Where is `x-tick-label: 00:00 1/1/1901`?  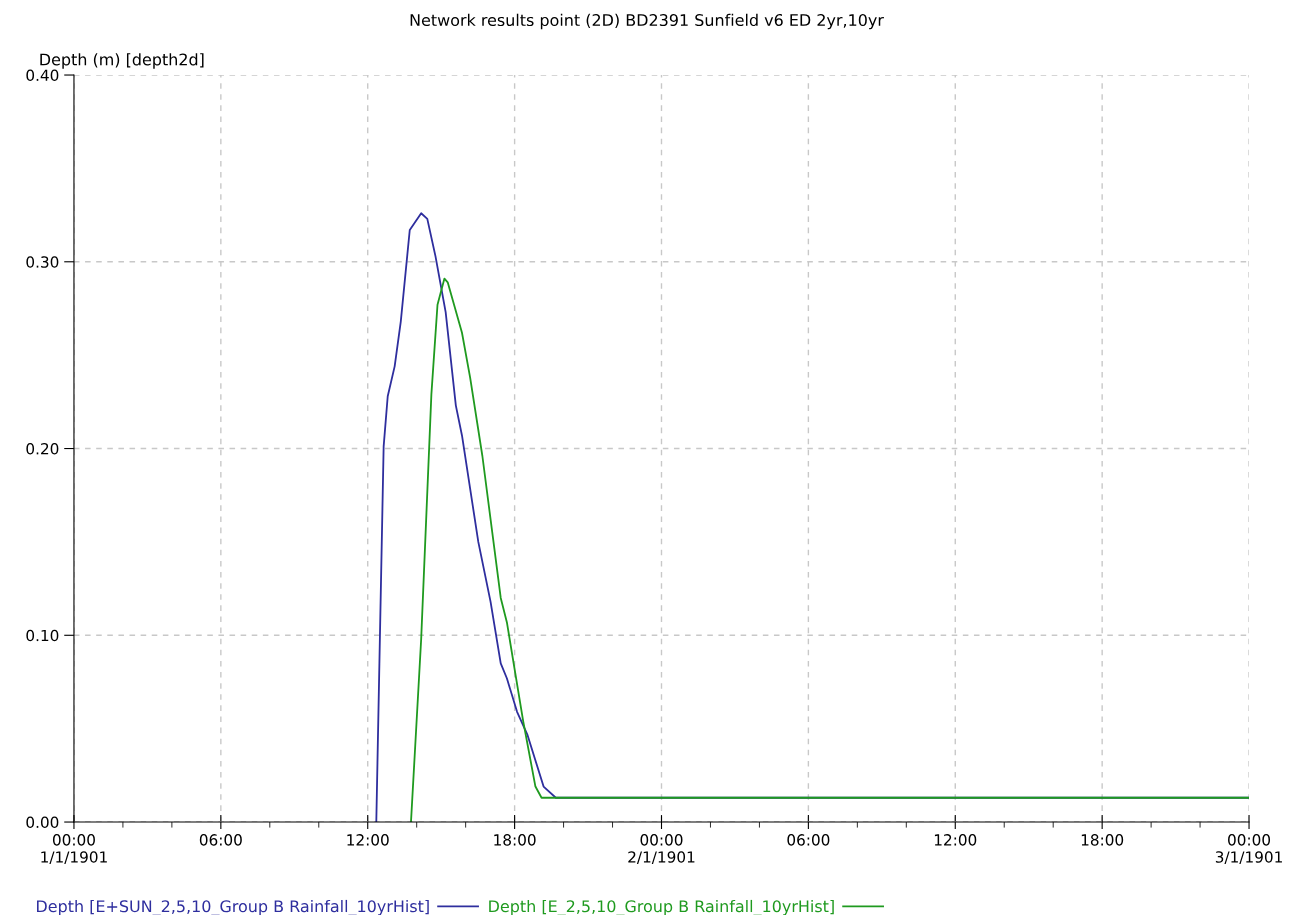 x-tick-label: 00:00 1/1/1901 is located at coordinates (74, 849).